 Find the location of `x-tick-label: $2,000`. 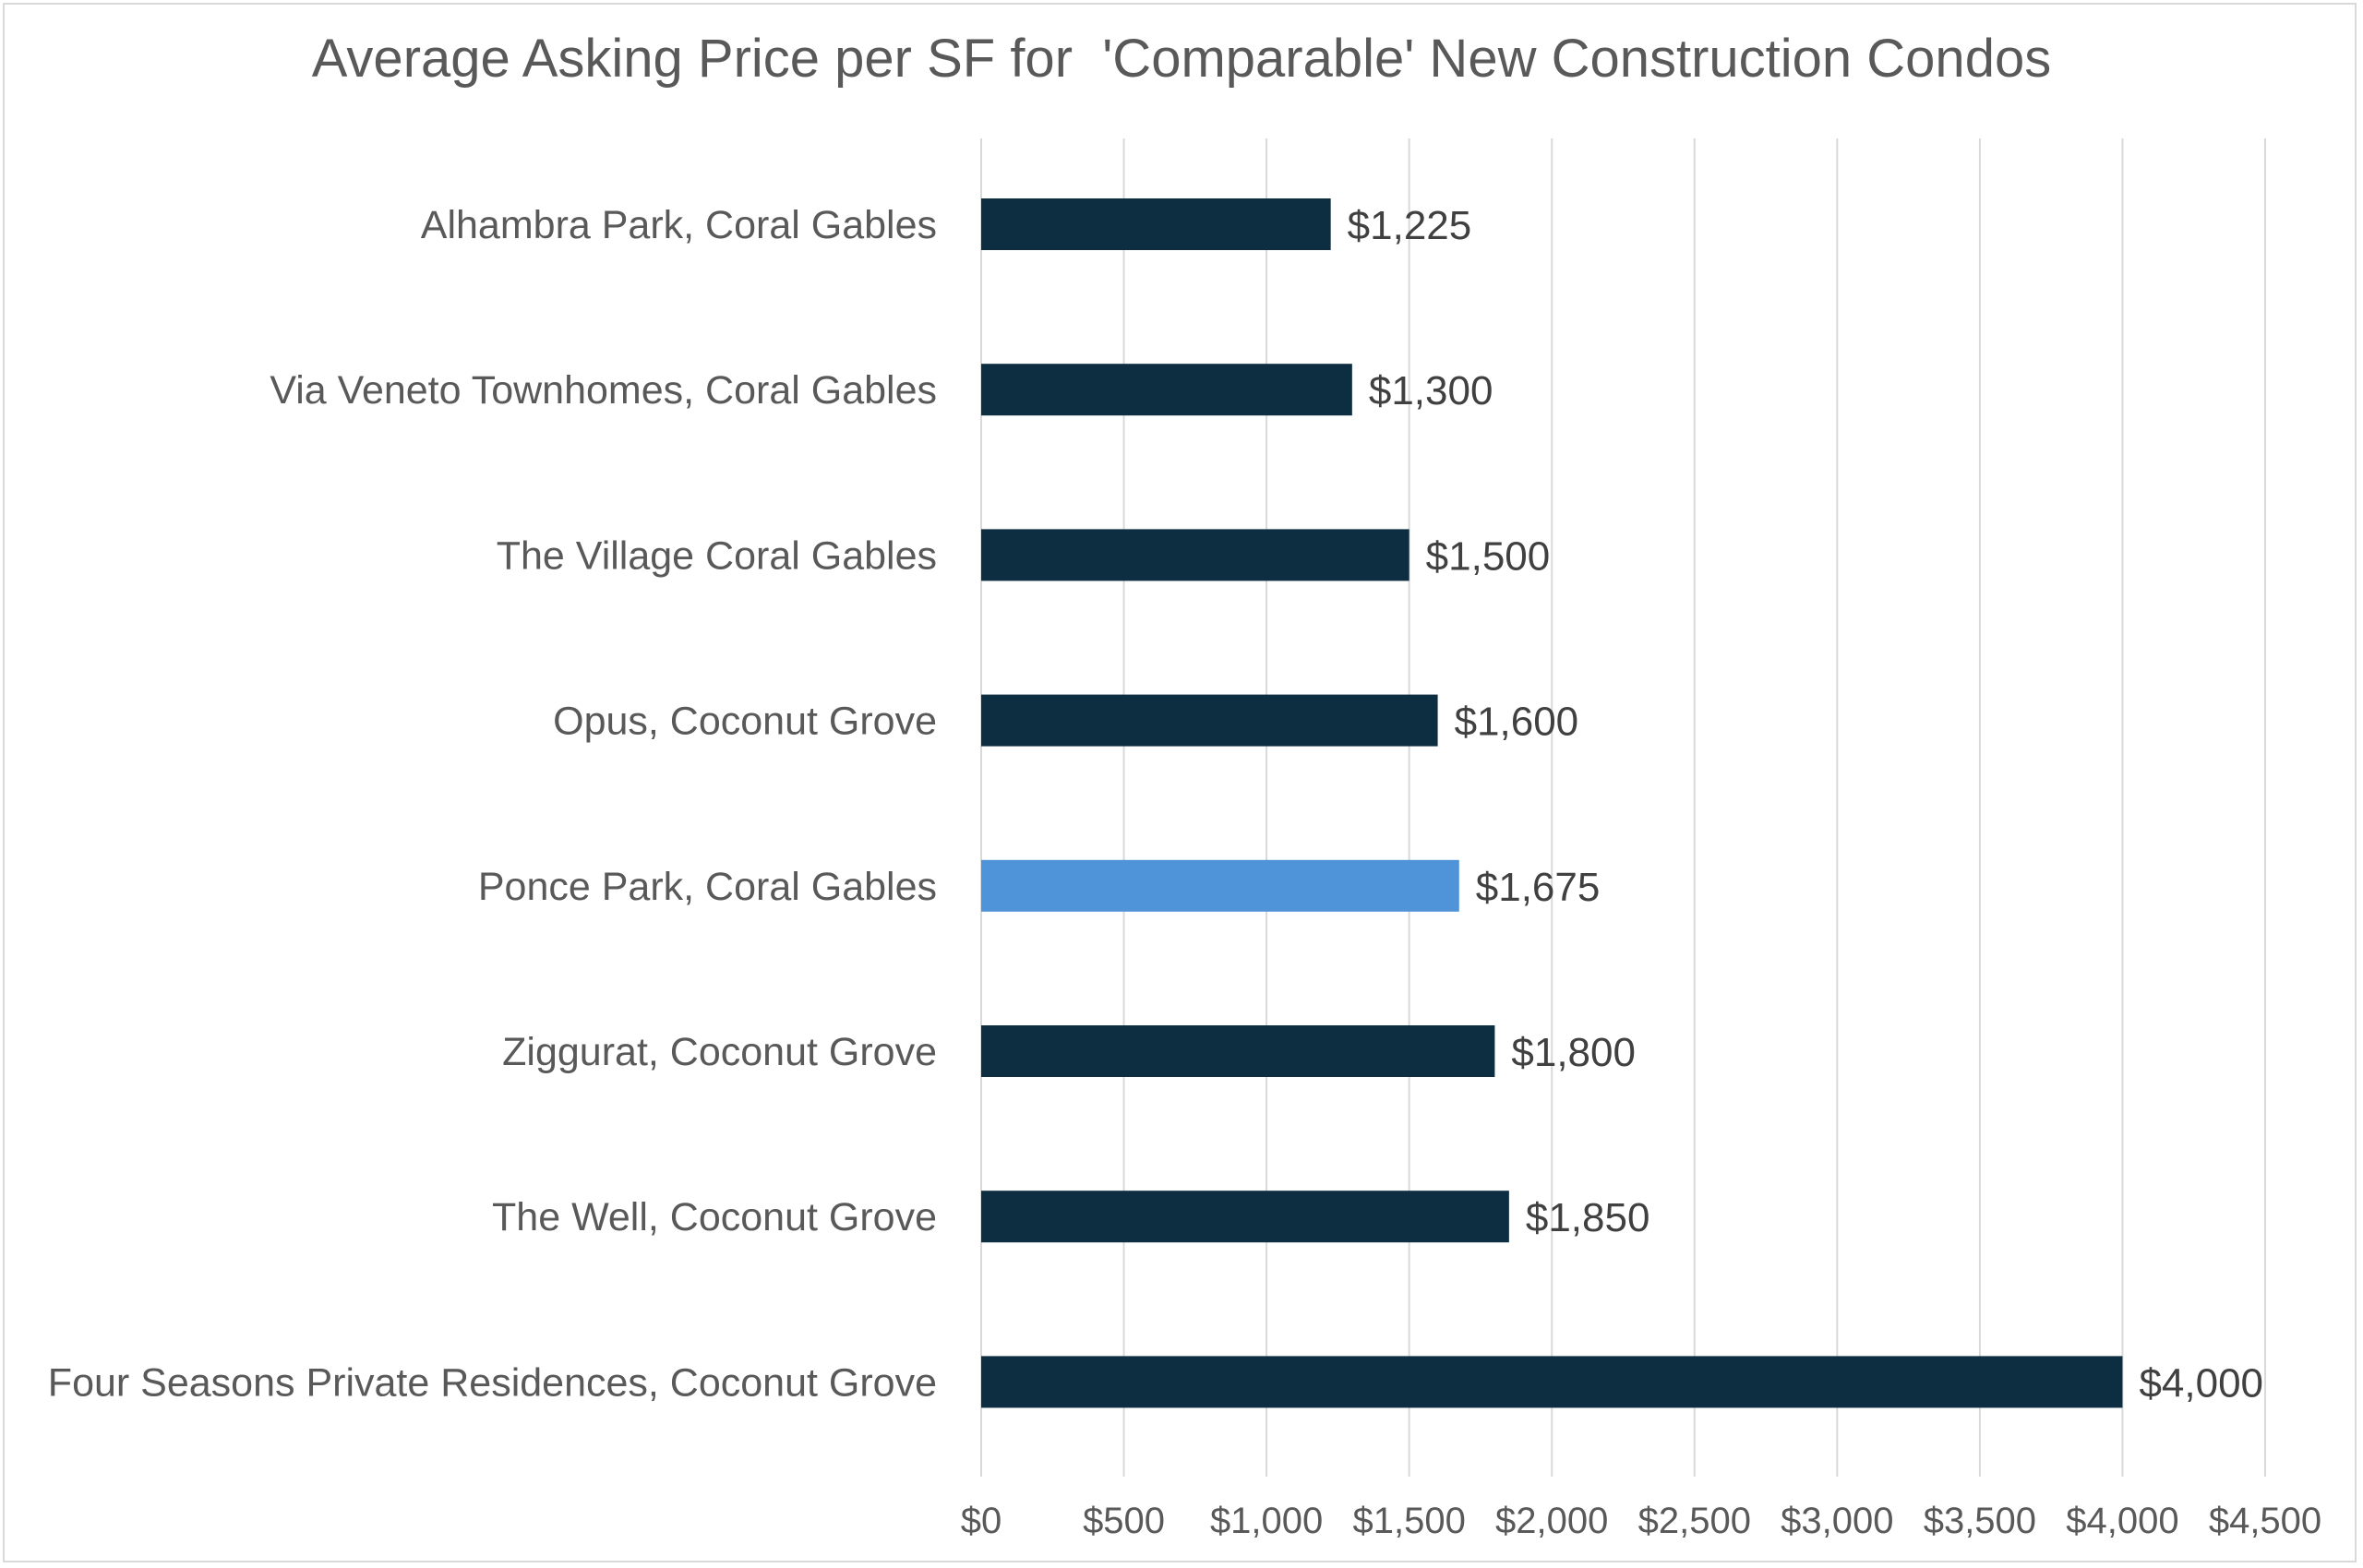

x-tick-label: $2,000 is located at coordinates (1551, 1521).